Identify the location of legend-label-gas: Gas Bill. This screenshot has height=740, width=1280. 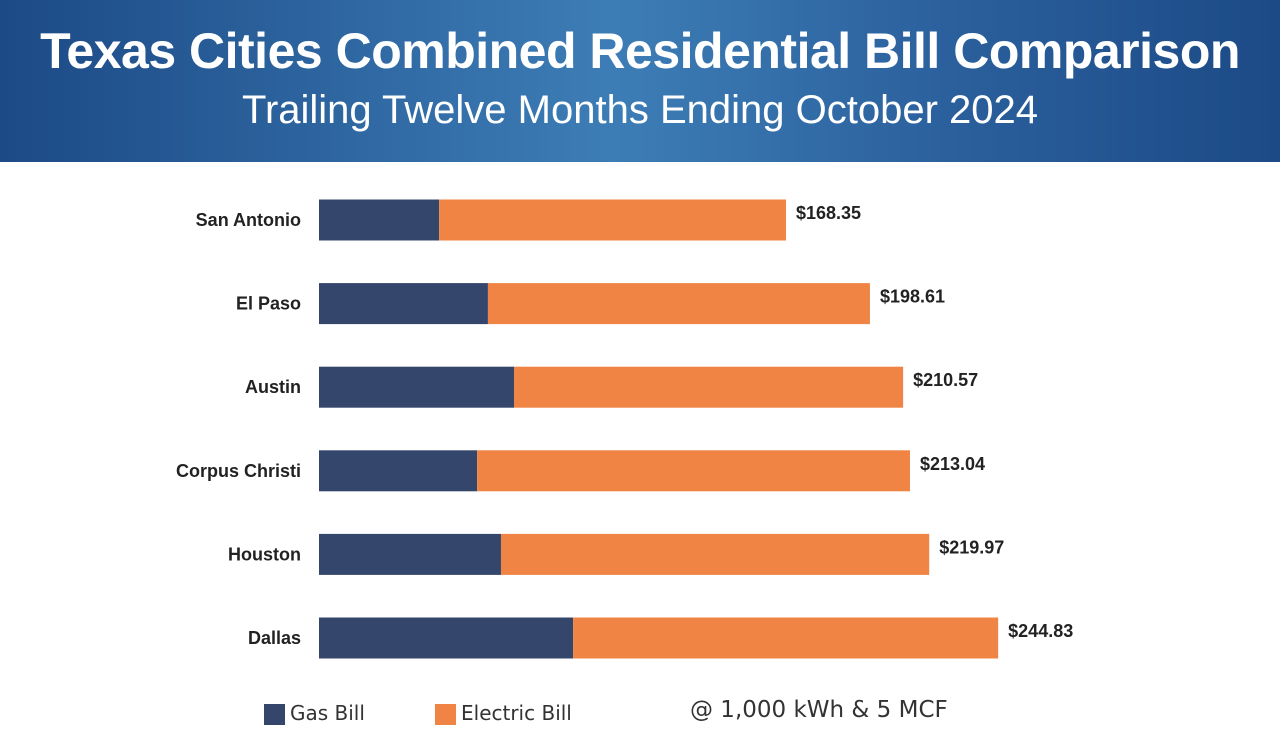
(327, 713).